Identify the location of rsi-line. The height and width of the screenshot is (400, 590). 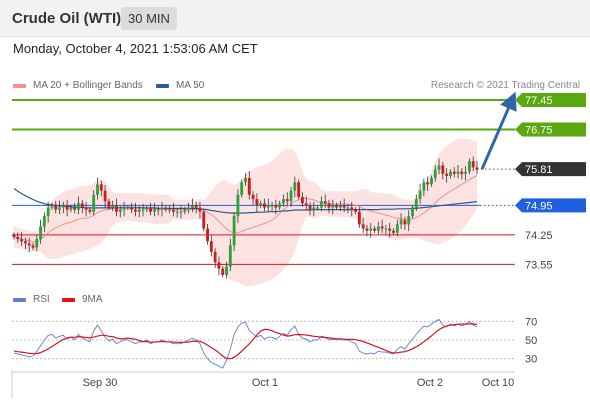
(245, 343).